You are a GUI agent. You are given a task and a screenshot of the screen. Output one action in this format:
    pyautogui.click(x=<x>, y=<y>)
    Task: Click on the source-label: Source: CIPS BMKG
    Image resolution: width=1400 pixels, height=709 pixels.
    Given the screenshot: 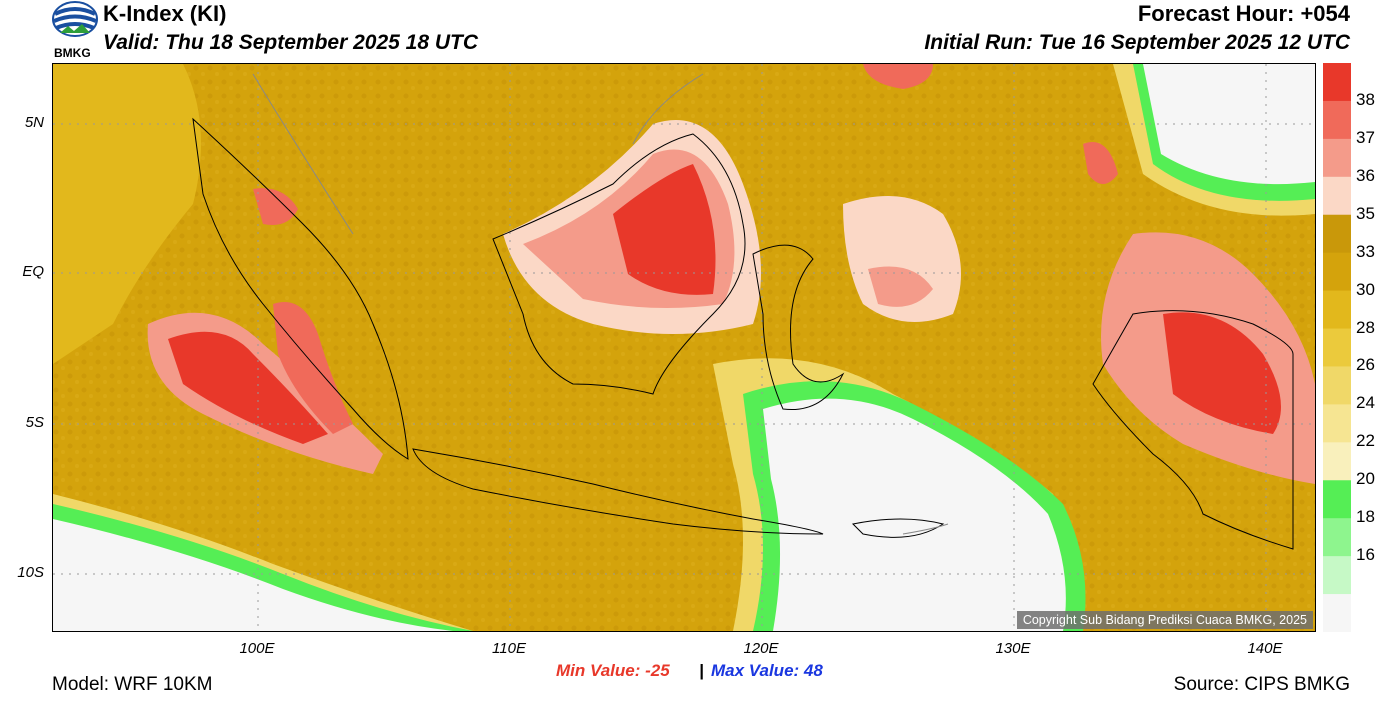 What is the action you would take?
    pyautogui.click(x=1261, y=684)
    